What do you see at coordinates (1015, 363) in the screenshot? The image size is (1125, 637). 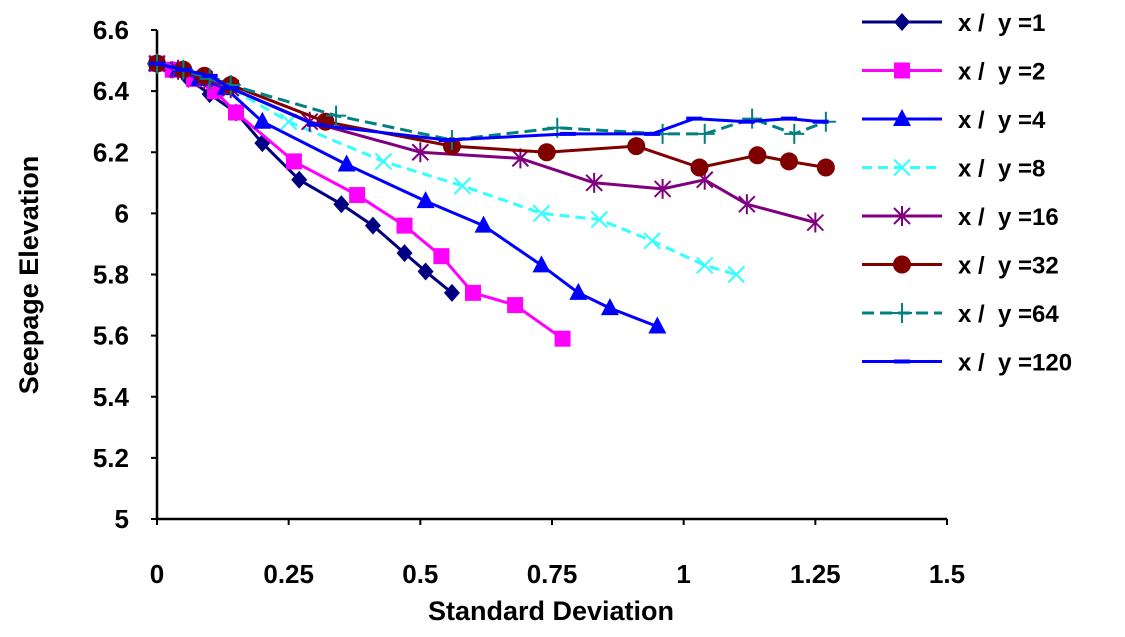 I see `legend-label: x / y =120` at bounding box center [1015, 363].